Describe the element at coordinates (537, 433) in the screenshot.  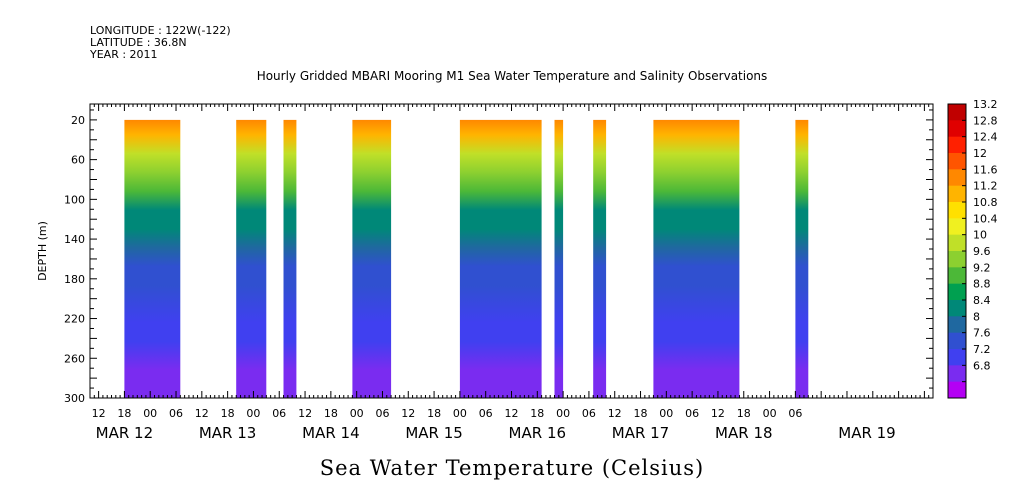
I see `x-date-label: MAR 16` at that location.